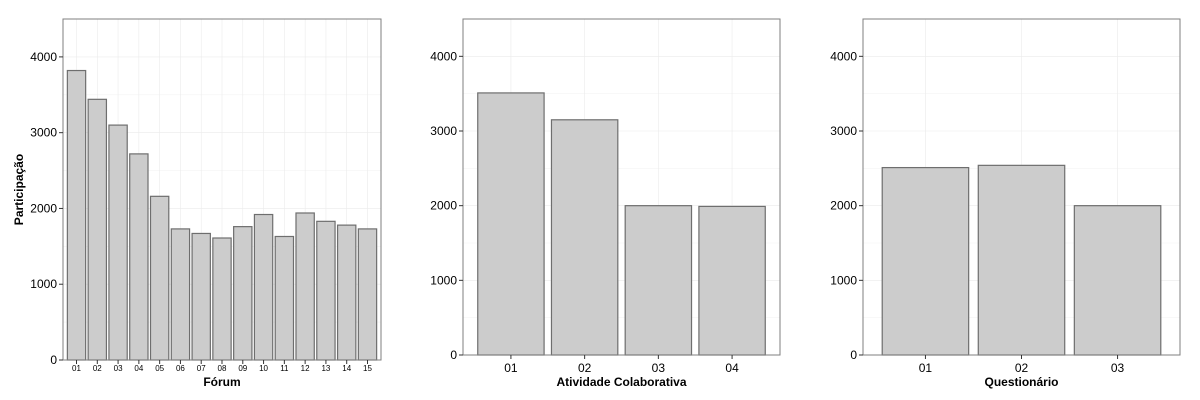  What do you see at coordinates (221, 382) in the screenshot?
I see `x-axis-title: Fórum` at bounding box center [221, 382].